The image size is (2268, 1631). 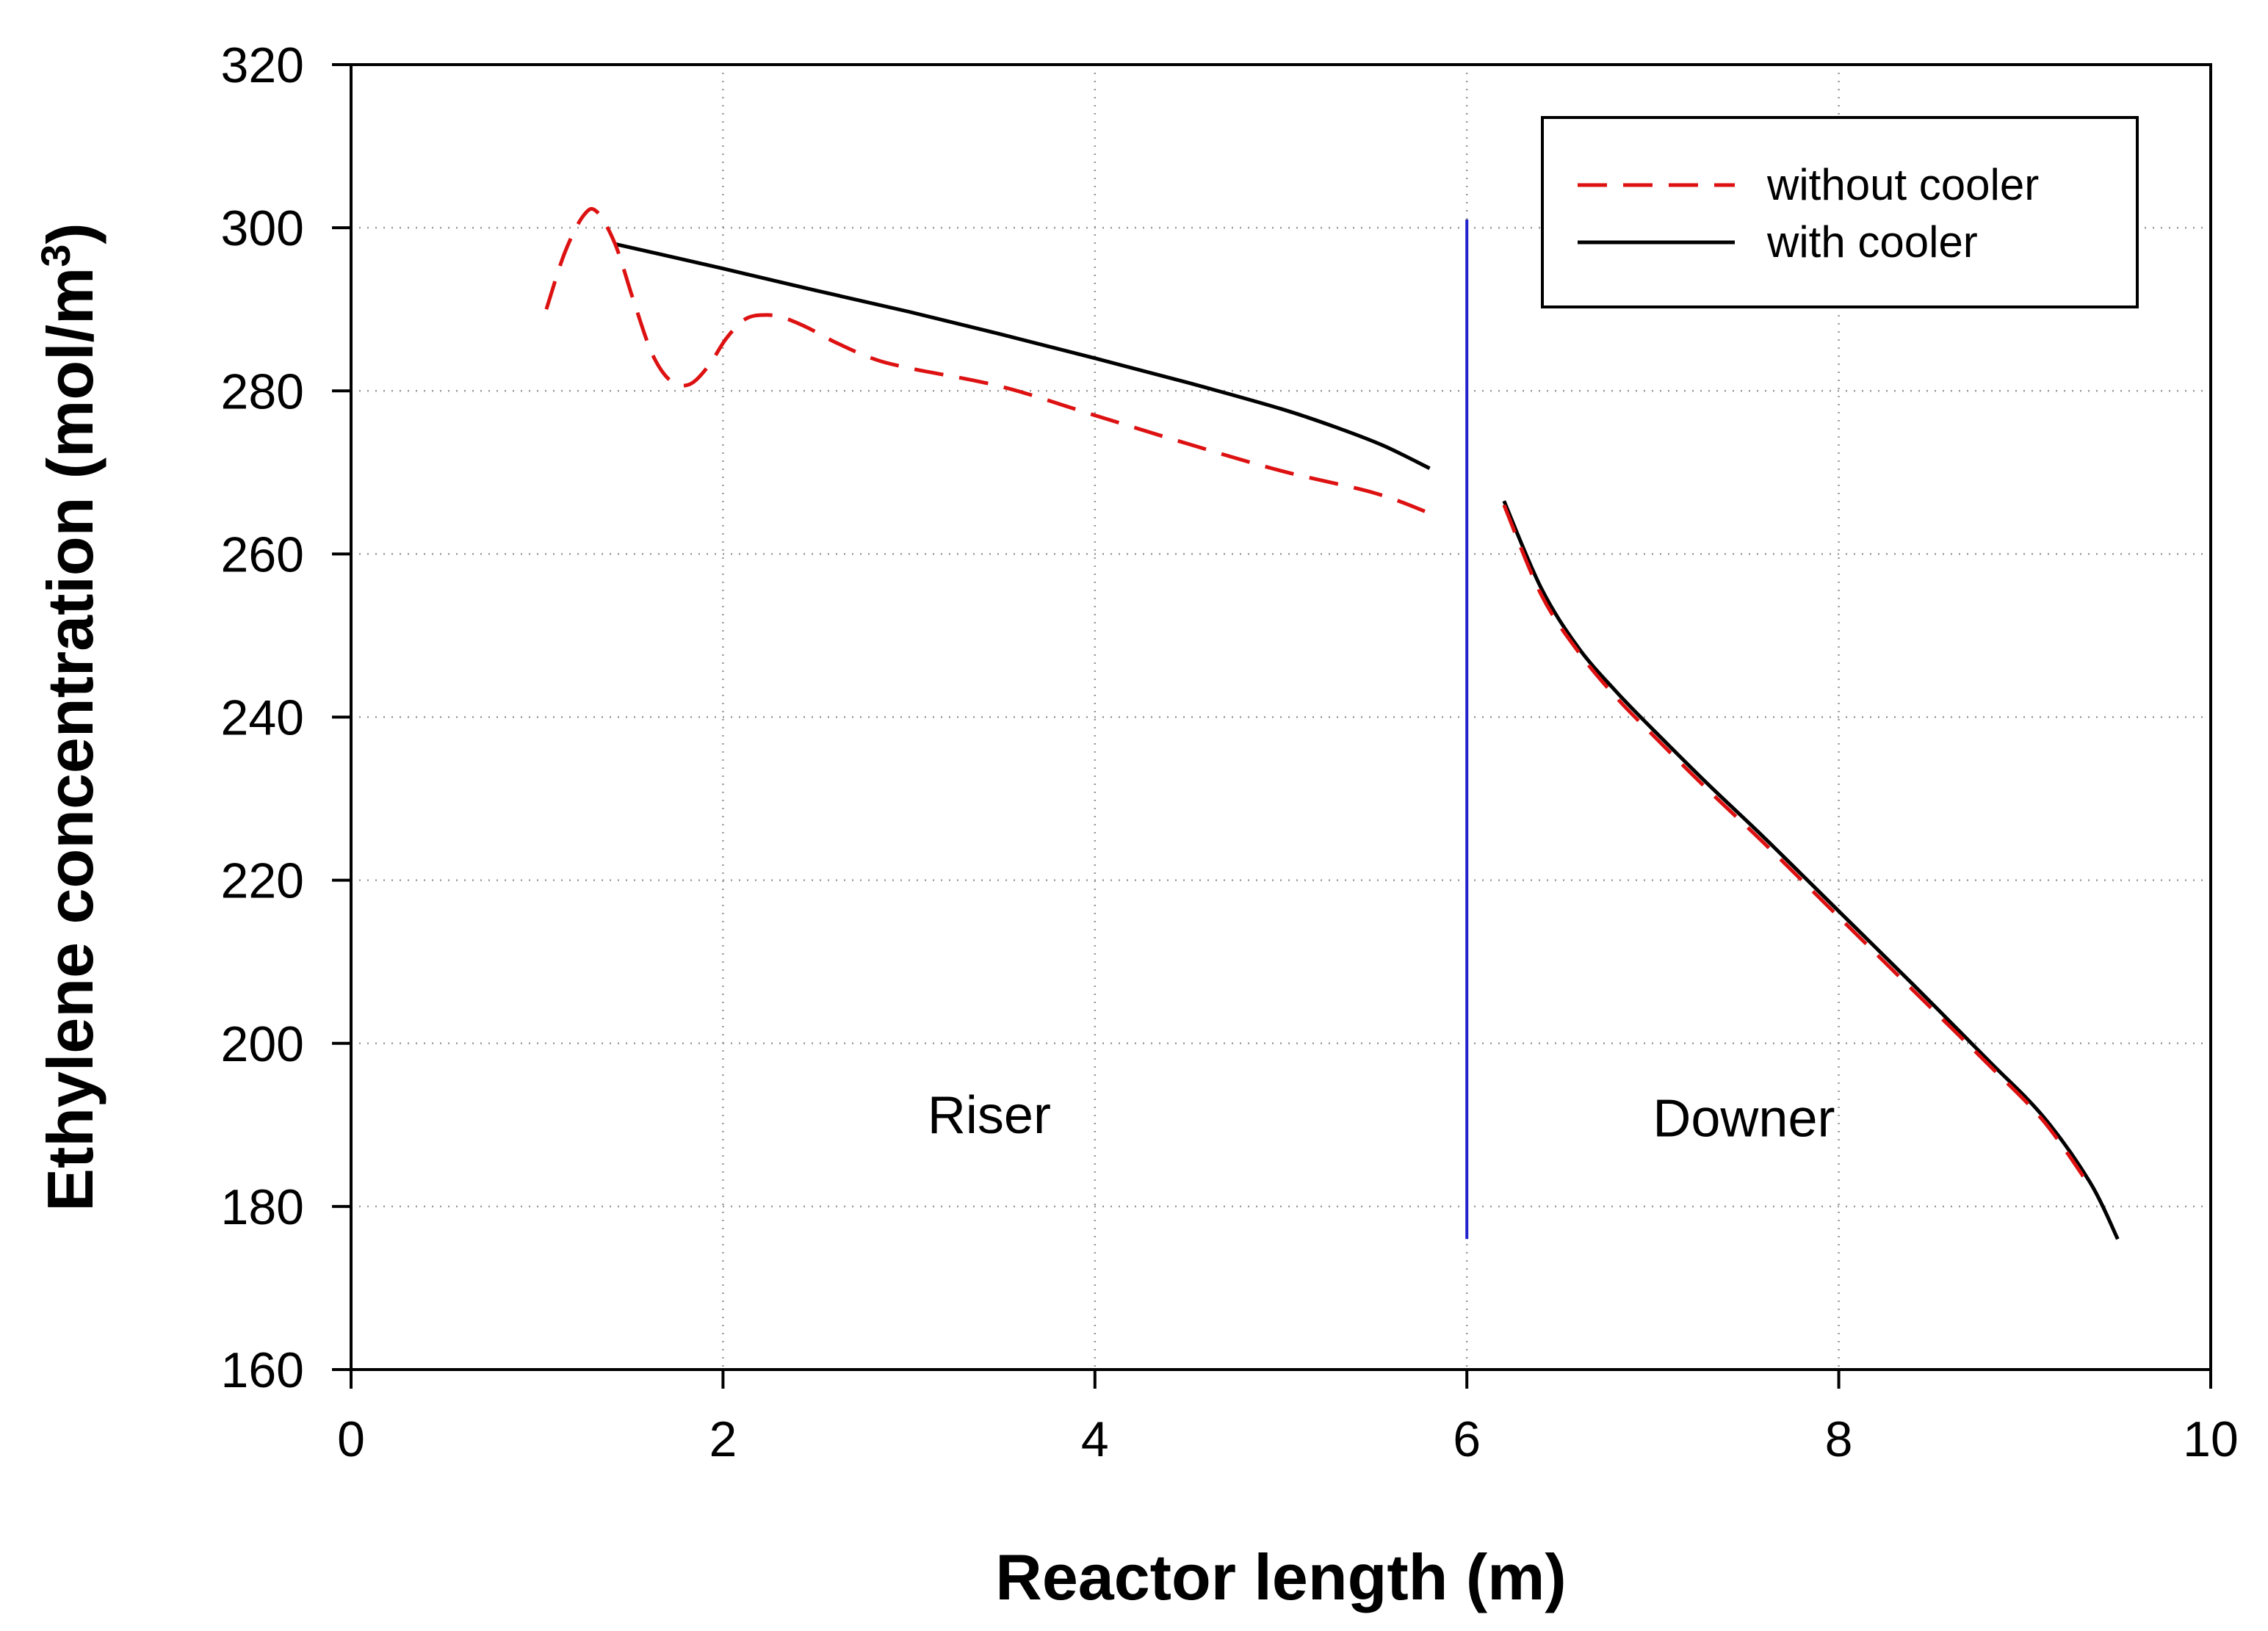 What do you see at coordinates (1381, 1117) in the screenshot?
I see `annotations: Riser Downer` at bounding box center [1381, 1117].